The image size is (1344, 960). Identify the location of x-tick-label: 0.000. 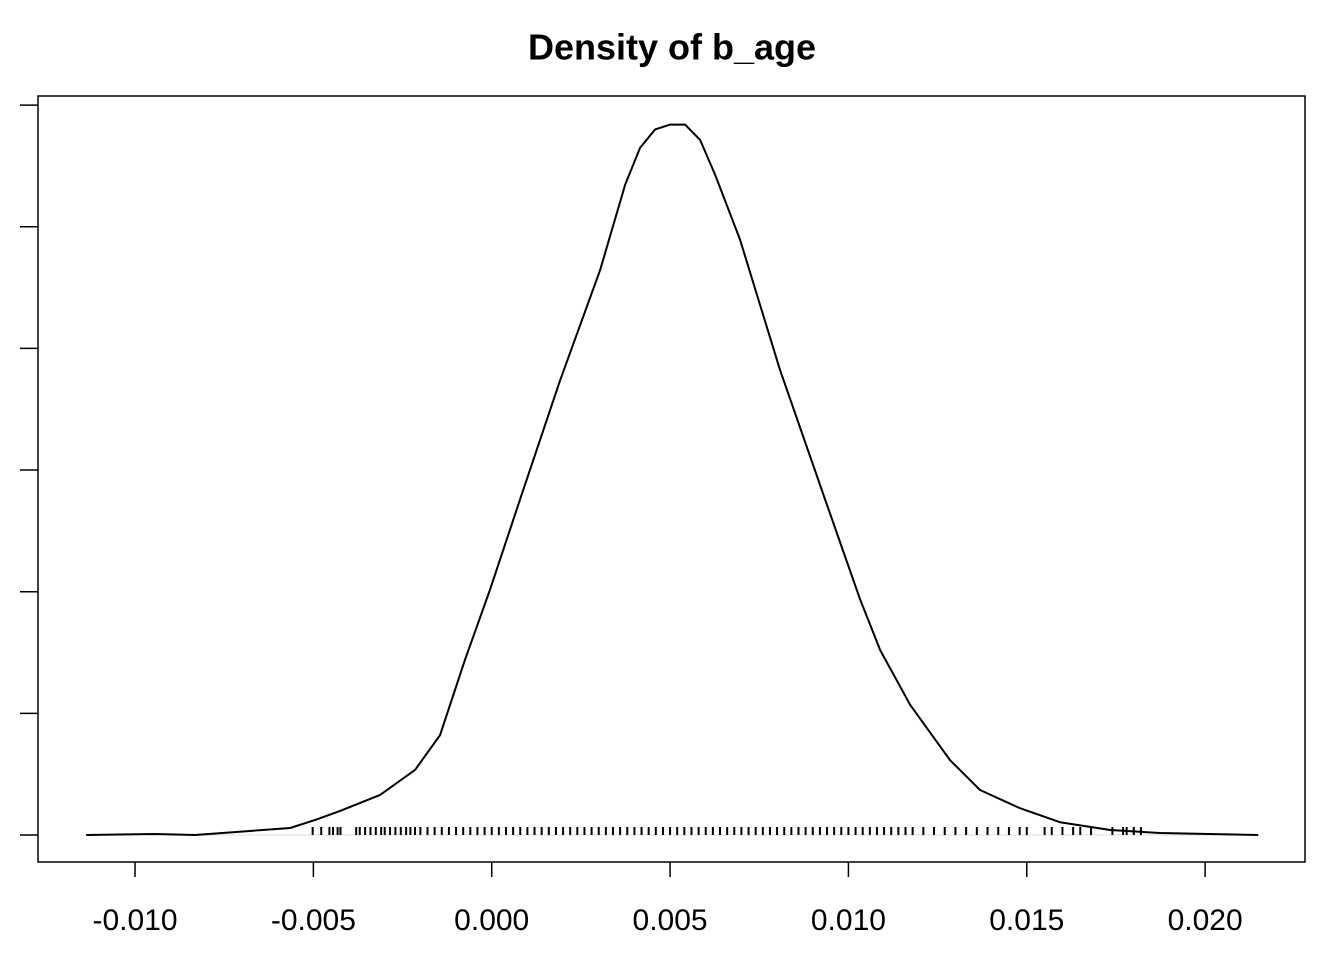
(491, 920).